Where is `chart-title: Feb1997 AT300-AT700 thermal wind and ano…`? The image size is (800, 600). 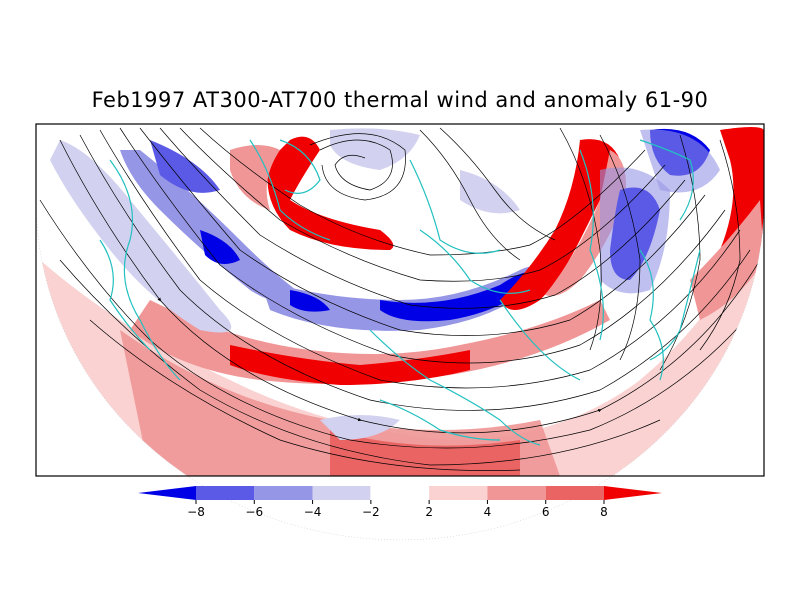
chart-title: Feb1997 AT300-AT700 thermal wind and ano… is located at coordinates (400, 100).